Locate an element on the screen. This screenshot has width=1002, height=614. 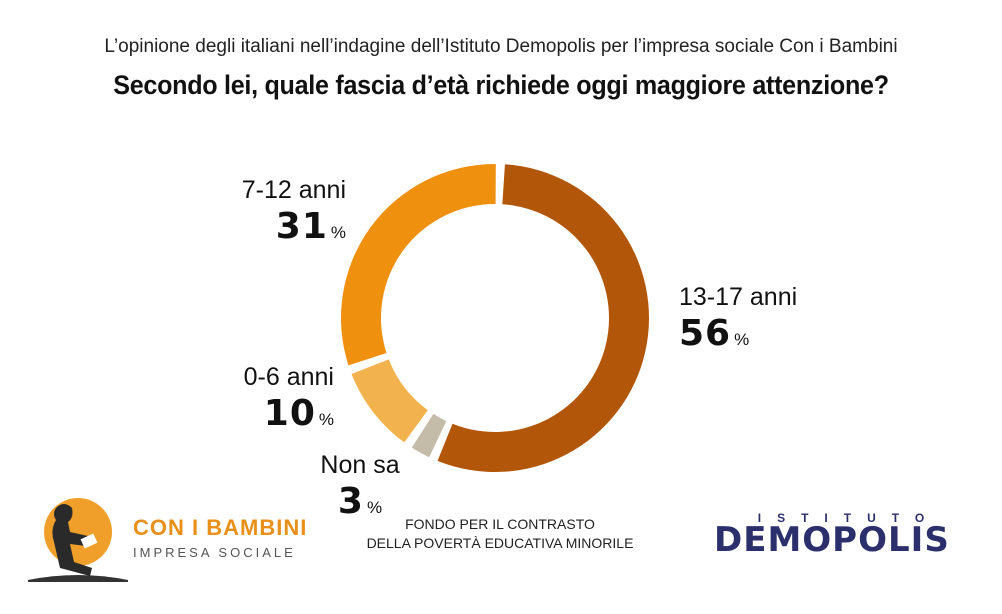
label-7-12-value: 31 is located at coordinates (301, 226).